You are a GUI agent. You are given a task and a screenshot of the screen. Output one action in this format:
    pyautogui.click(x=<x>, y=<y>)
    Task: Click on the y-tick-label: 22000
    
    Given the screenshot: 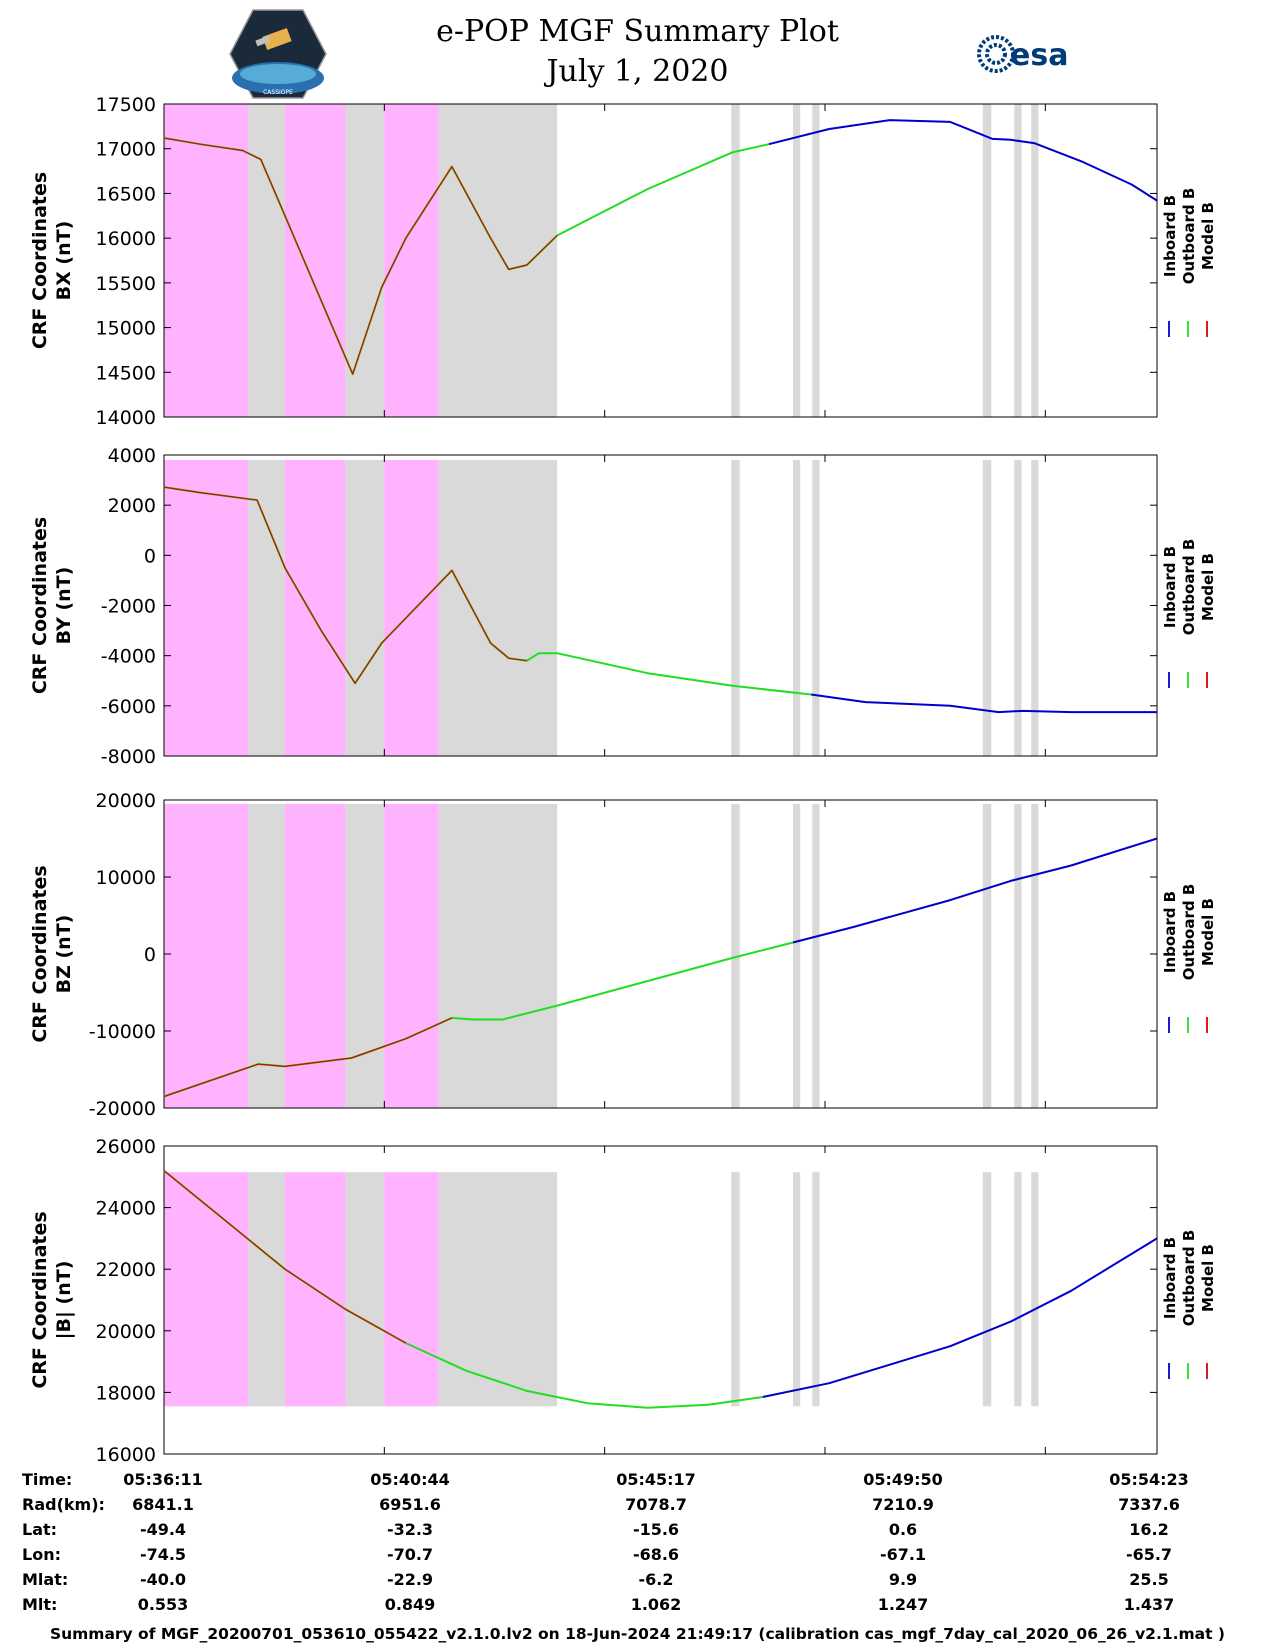 What is the action you would take?
    pyautogui.click(x=126, y=1270)
    